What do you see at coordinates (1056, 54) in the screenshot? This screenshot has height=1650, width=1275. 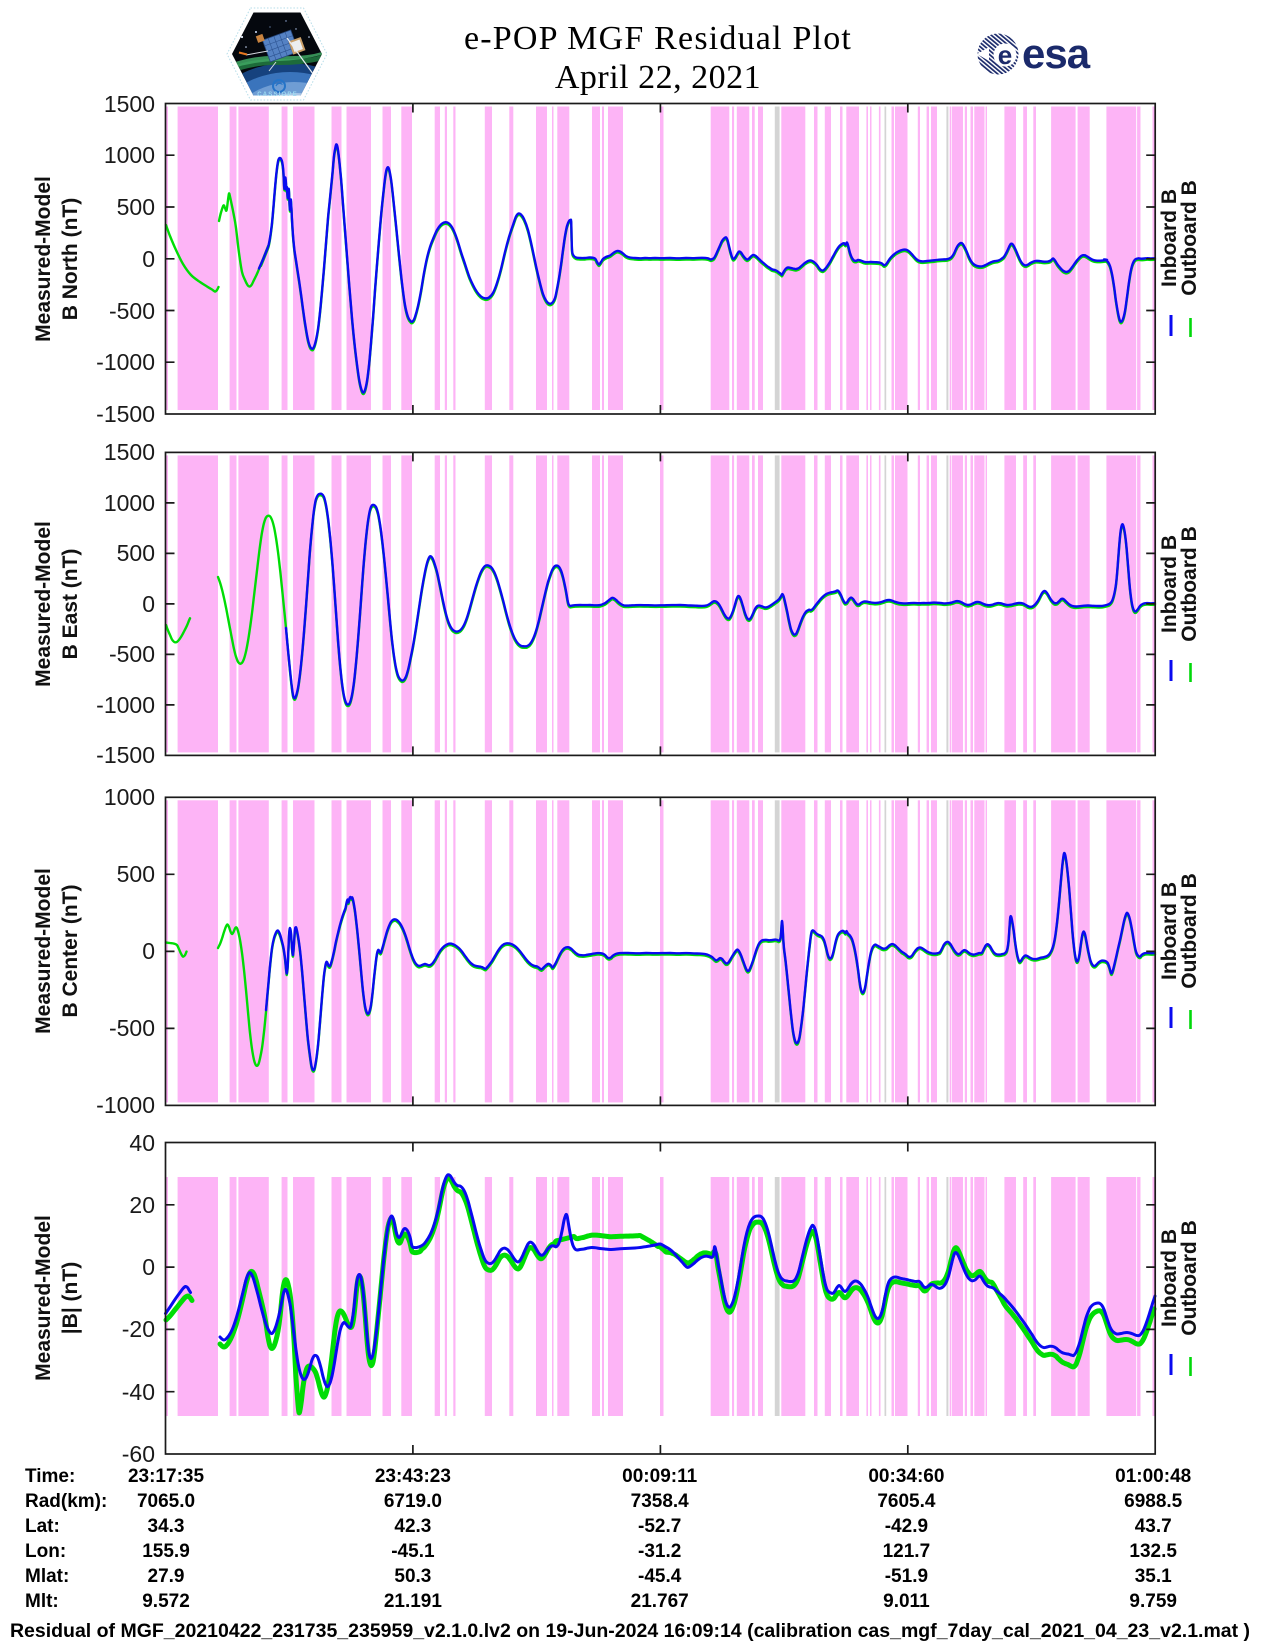 I see `svg-text: esa` at bounding box center [1056, 54].